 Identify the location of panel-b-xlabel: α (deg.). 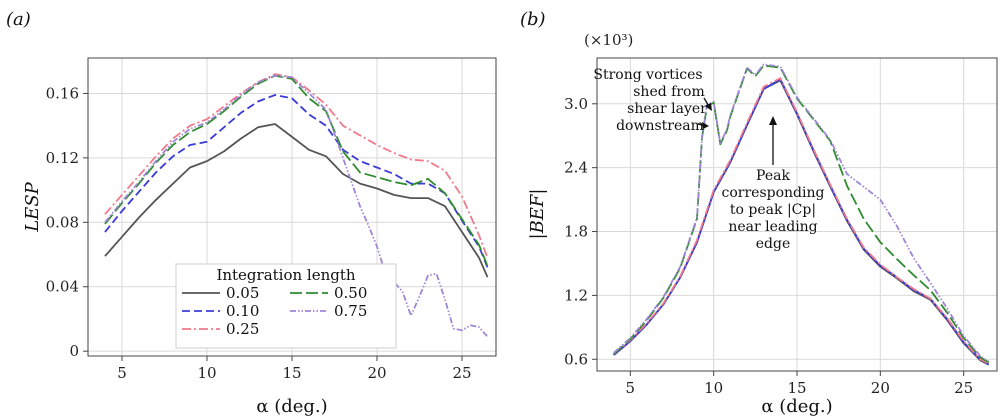
(796, 406).